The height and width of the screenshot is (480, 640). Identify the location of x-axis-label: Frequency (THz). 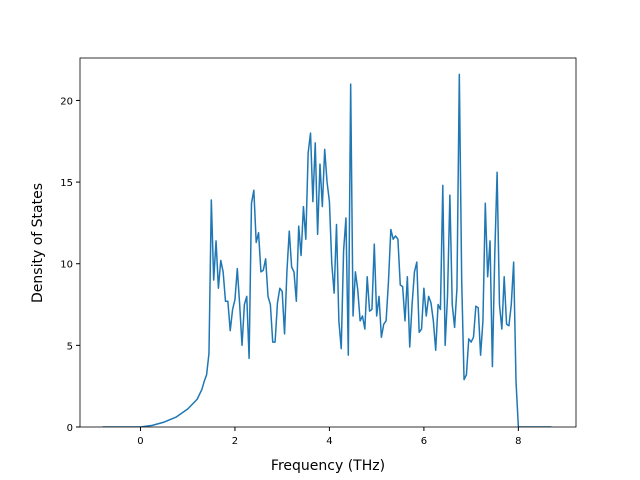
(328, 466).